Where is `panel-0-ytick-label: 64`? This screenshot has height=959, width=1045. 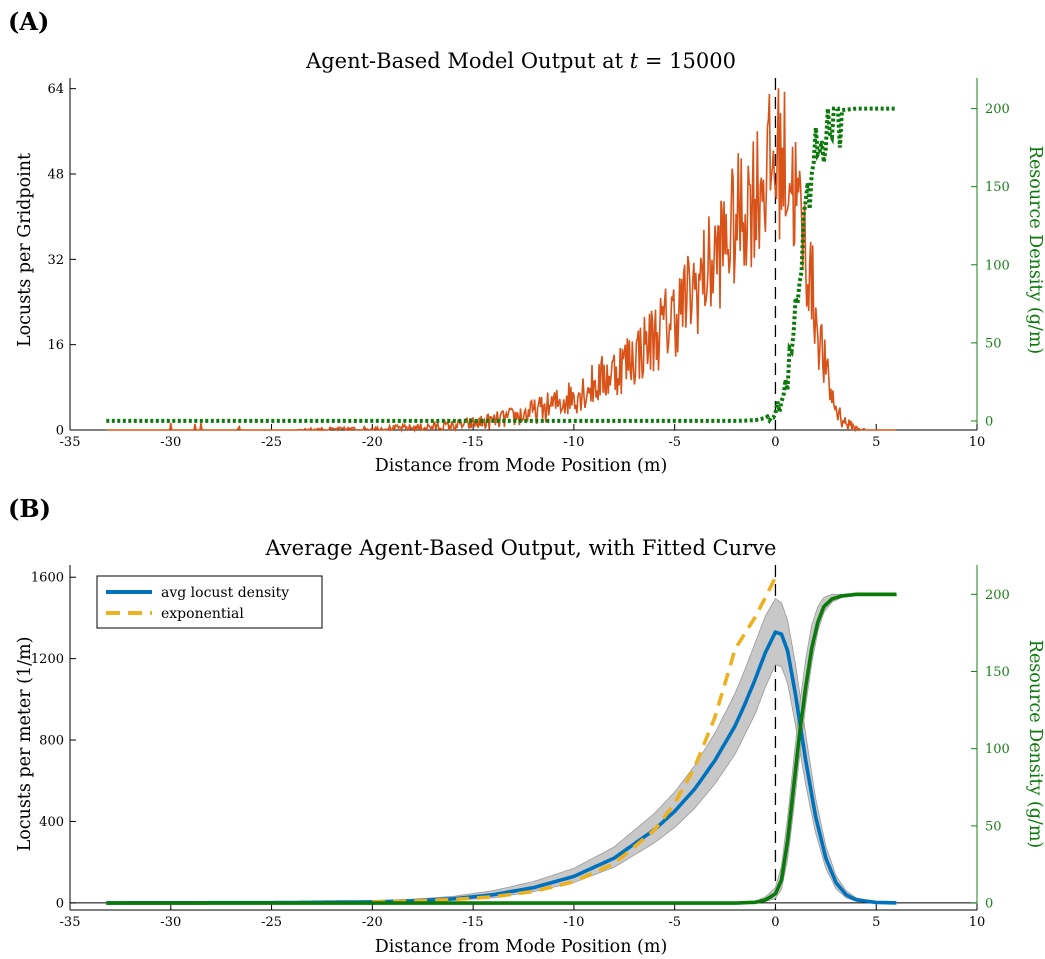
panel-0-ytick-label: 64 is located at coordinates (55, 89).